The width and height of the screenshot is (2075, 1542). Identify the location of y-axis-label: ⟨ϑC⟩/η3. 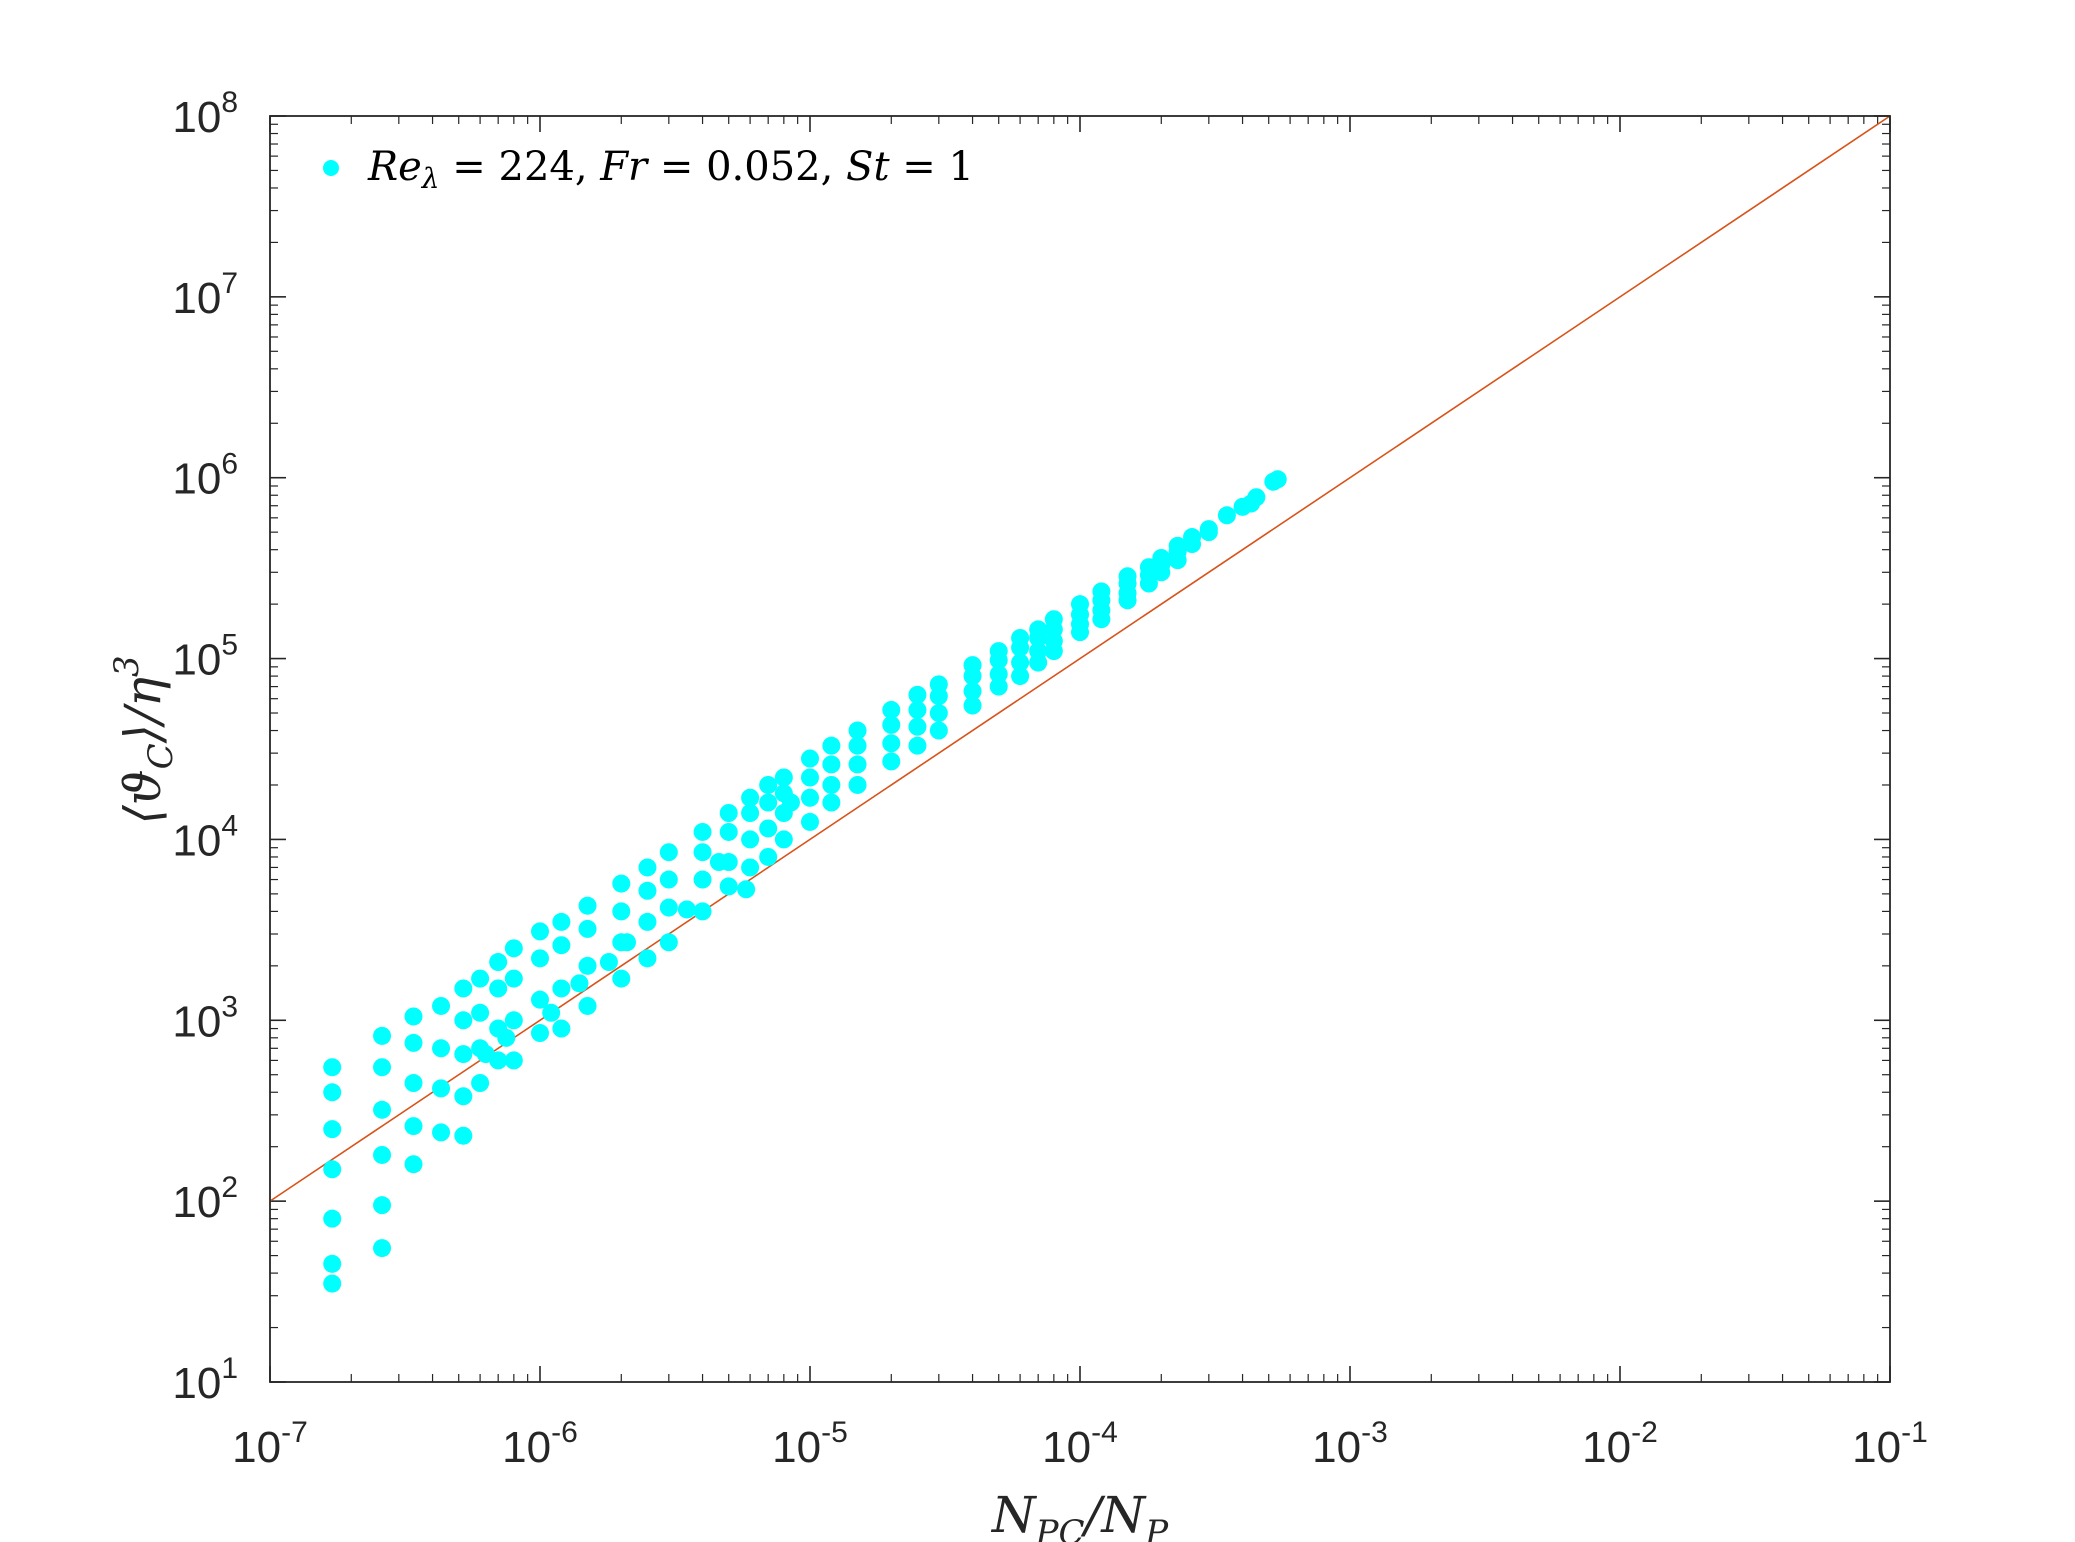
(144, 739).